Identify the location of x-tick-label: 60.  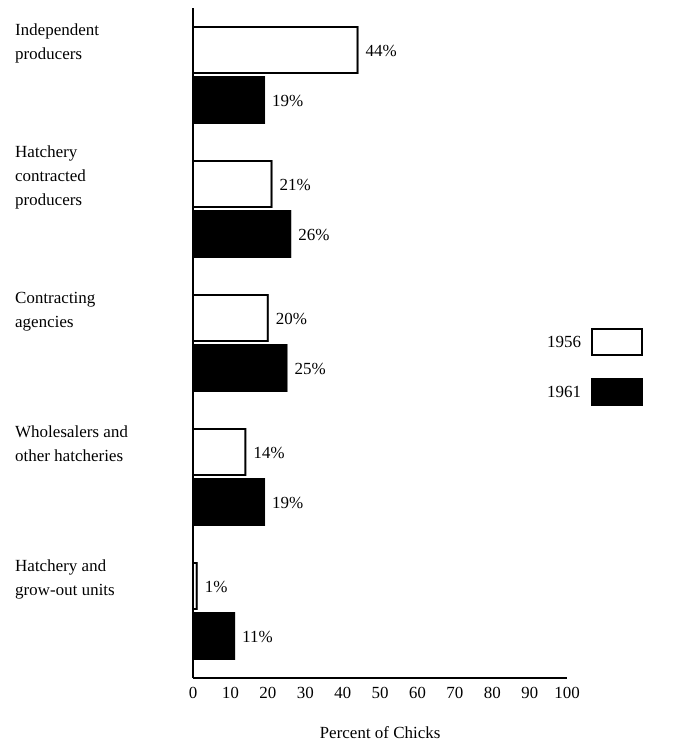
(417, 692).